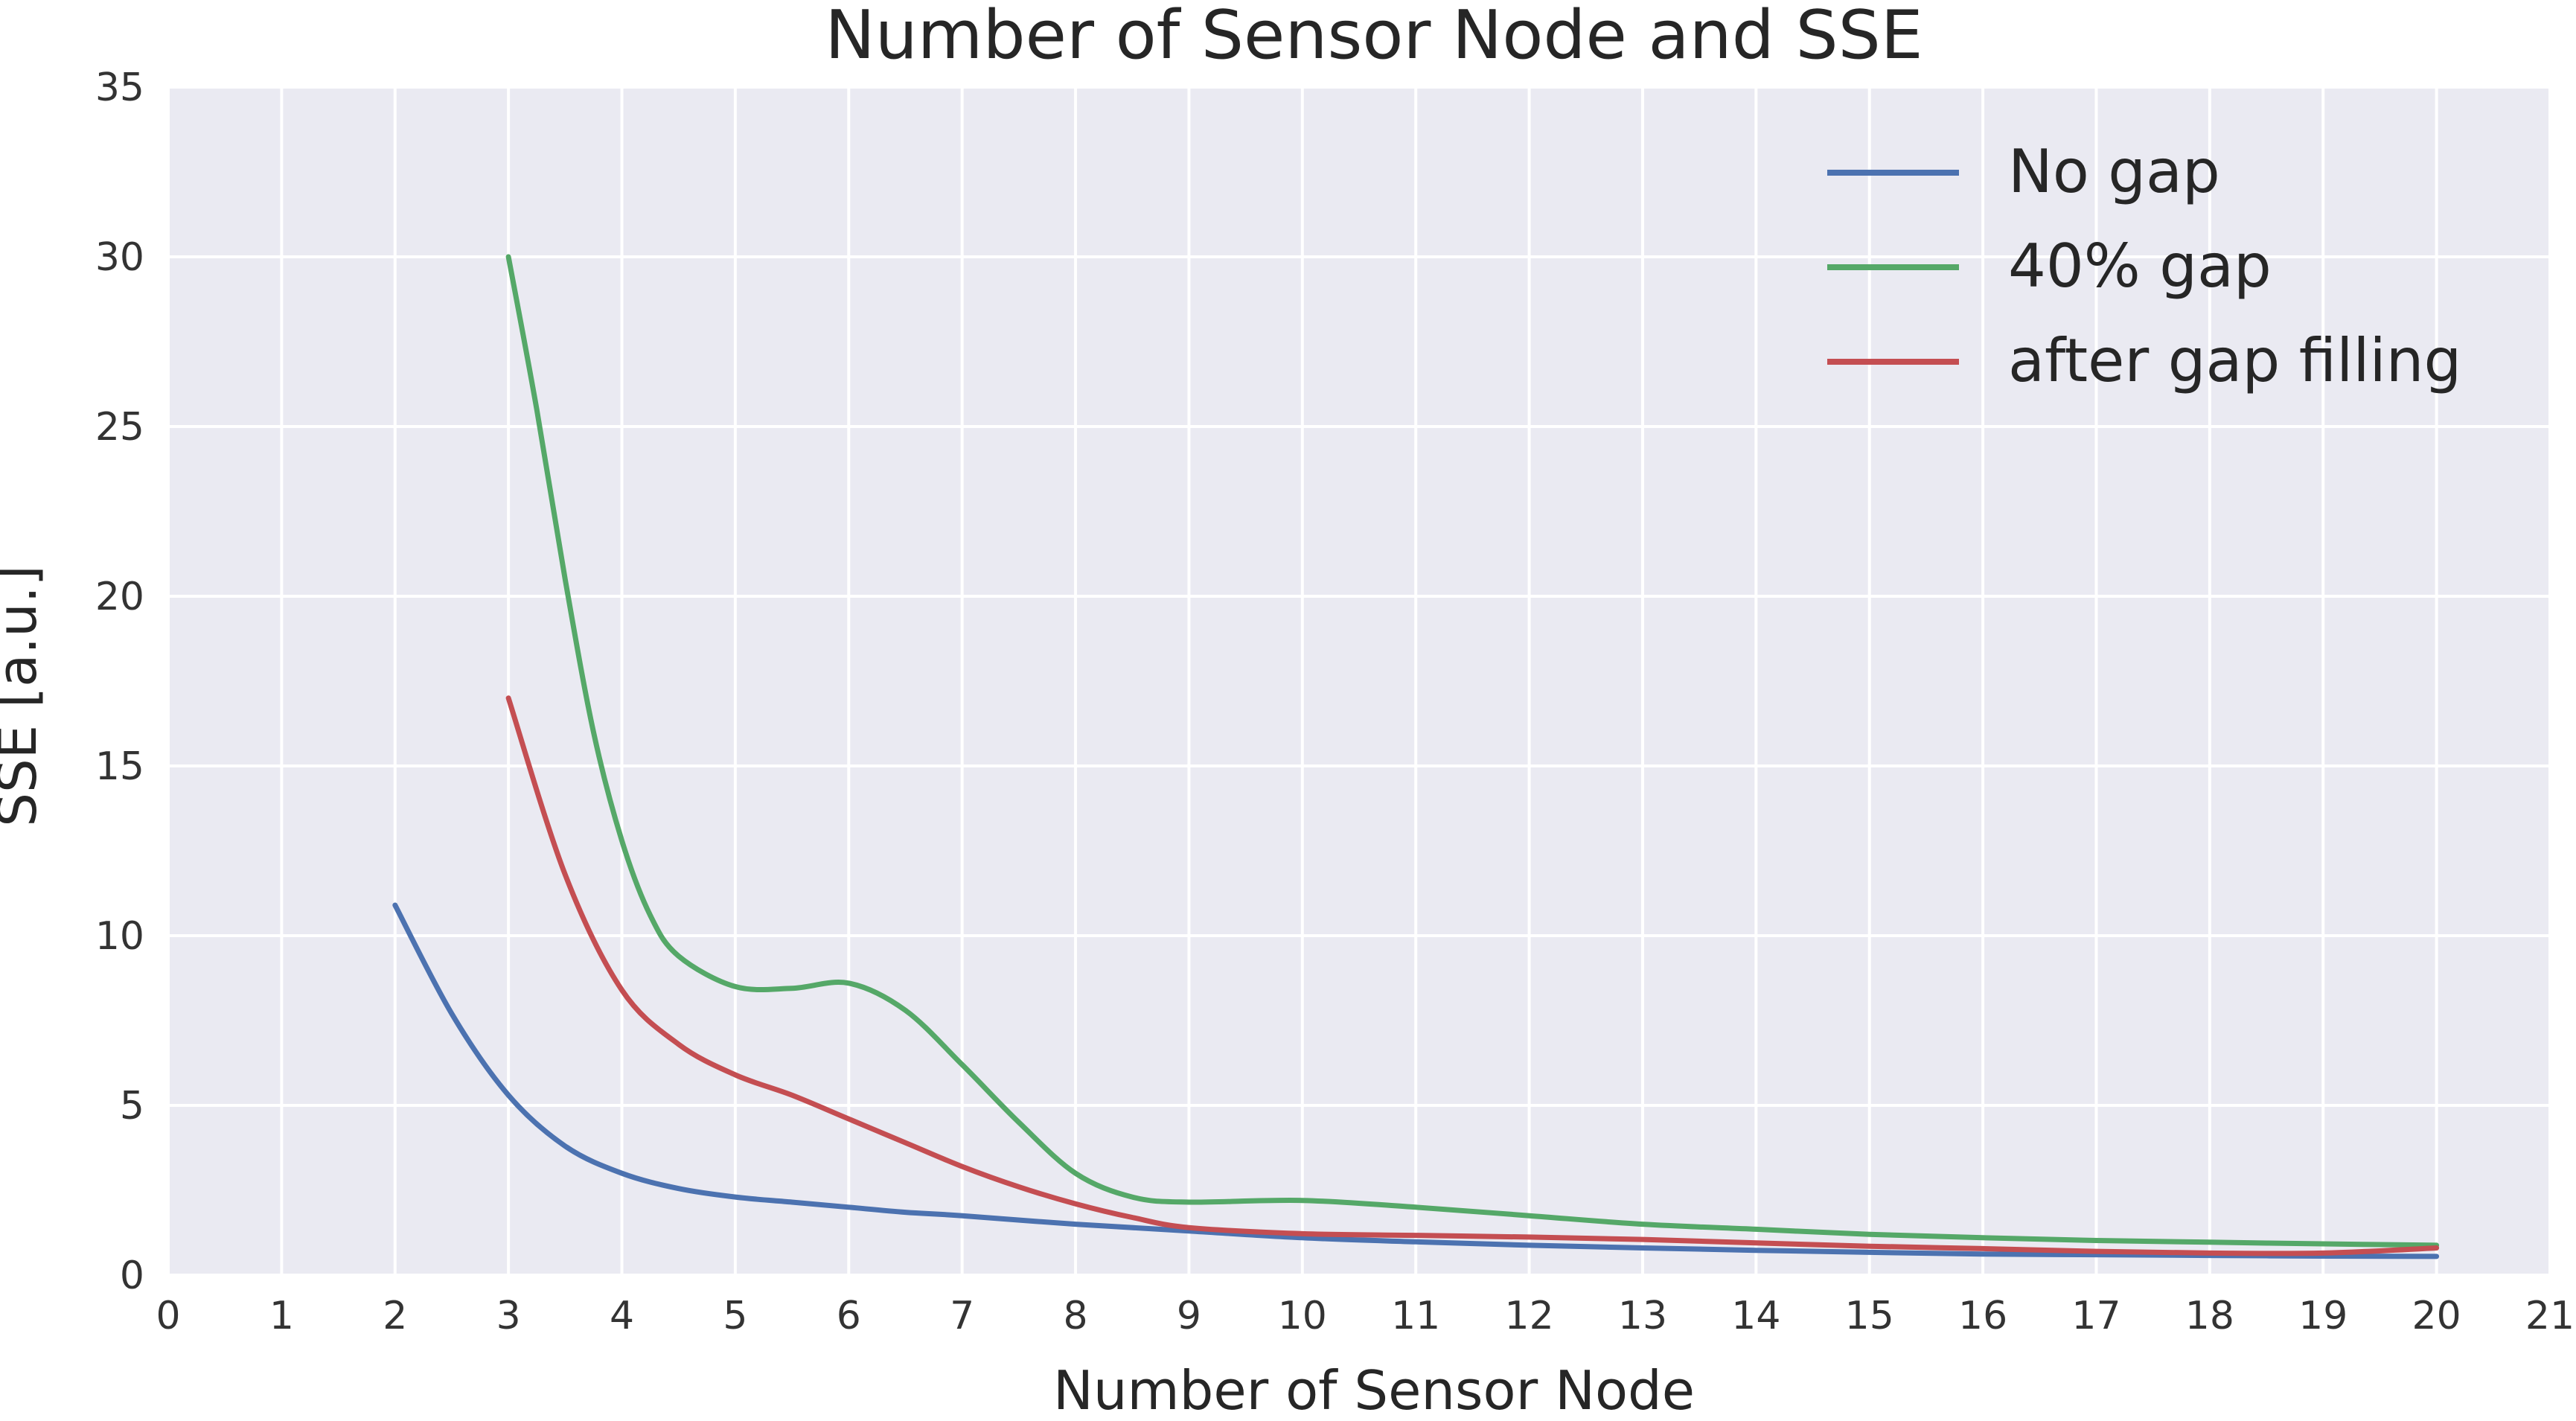 Image resolution: width=2576 pixels, height=1421 pixels. Describe the element at coordinates (120, 257) in the screenshot. I see `y-tick-label: 30` at that location.